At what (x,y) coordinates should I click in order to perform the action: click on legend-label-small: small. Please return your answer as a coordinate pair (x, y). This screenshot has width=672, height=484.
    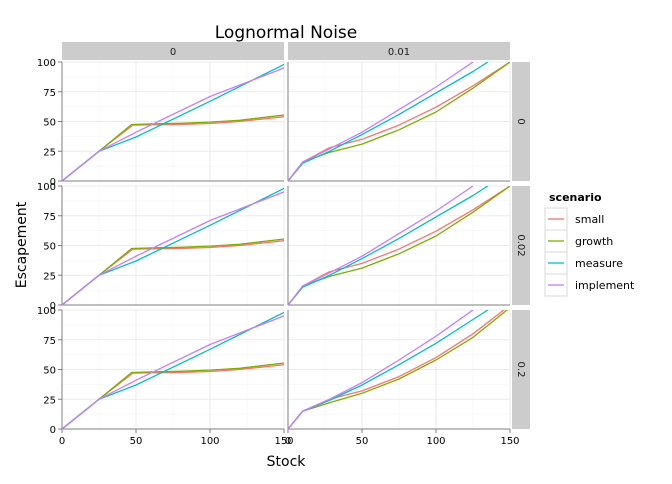
    Looking at the image, I should click on (589, 219).